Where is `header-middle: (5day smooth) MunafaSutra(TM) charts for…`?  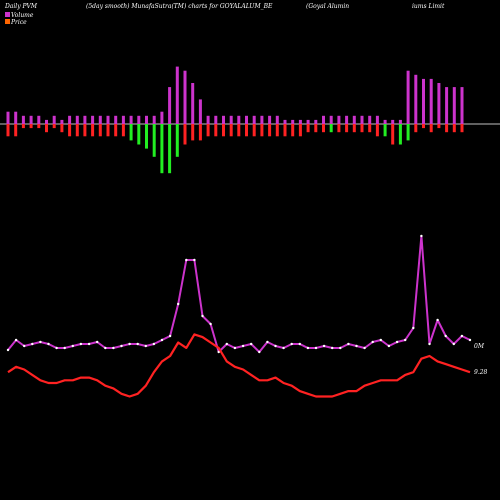 header-middle: (5day smooth) MunafaSutra(TM) charts for… is located at coordinates (179, 6).